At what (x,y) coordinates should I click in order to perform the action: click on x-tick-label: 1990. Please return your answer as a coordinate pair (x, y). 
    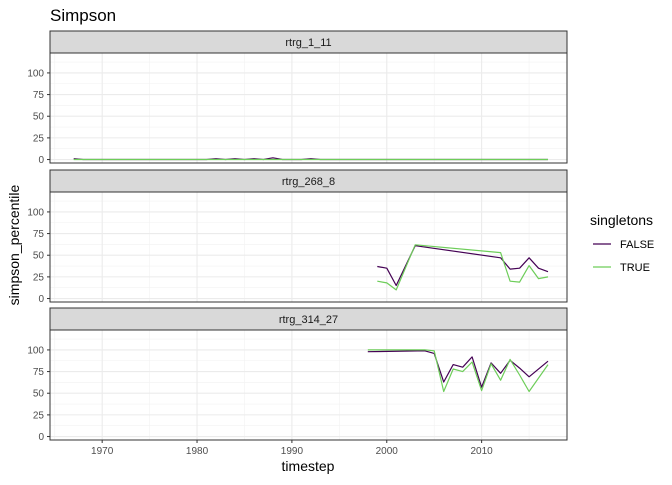
    Looking at the image, I should click on (292, 451).